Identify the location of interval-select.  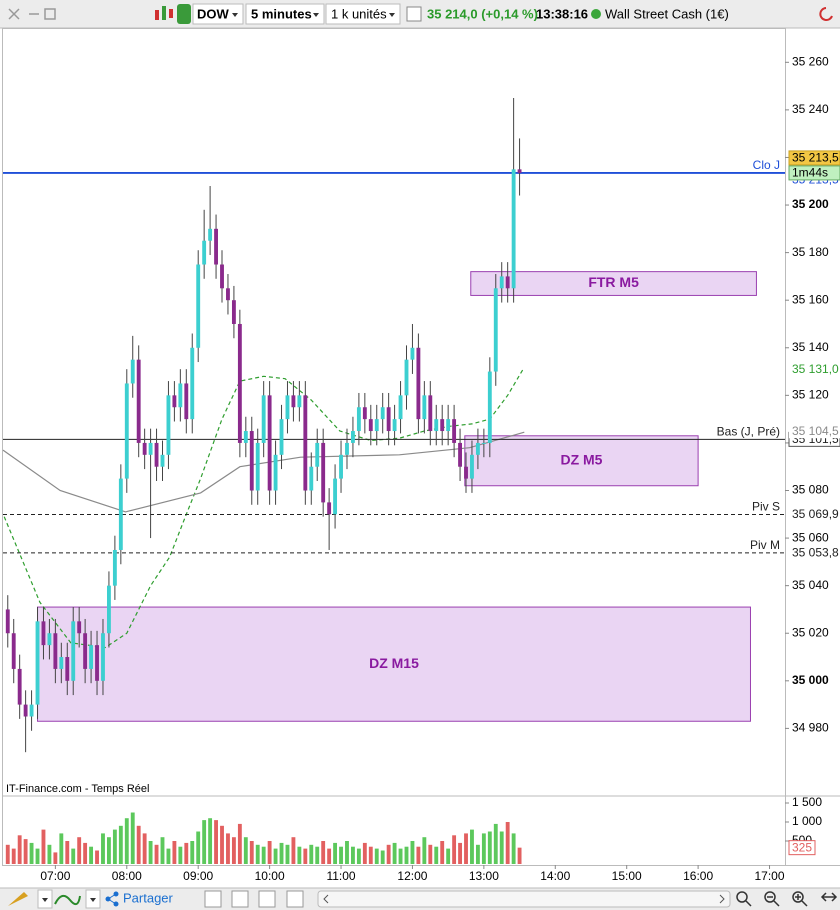
(285, 14).